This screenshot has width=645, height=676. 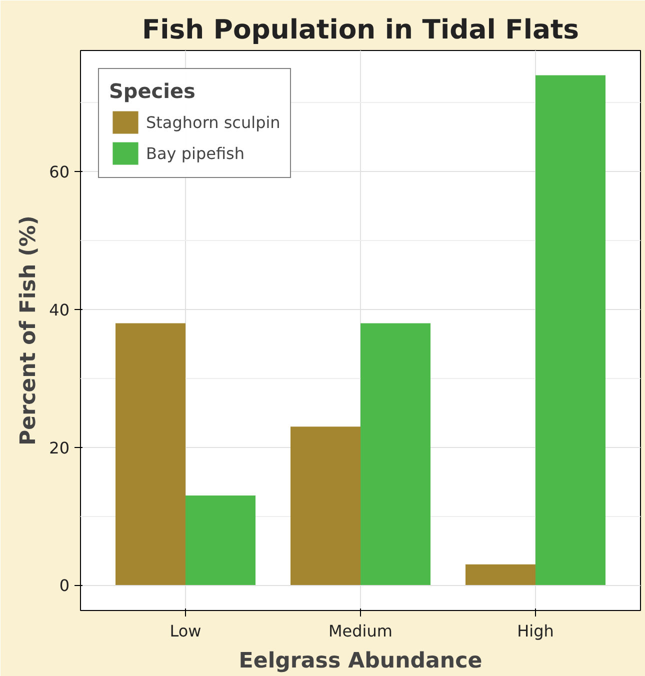 What do you see at coordinates (195, 153) in the screenshot?
I see `legend-label: Bay pipefish` at bounding box center [195, 153].